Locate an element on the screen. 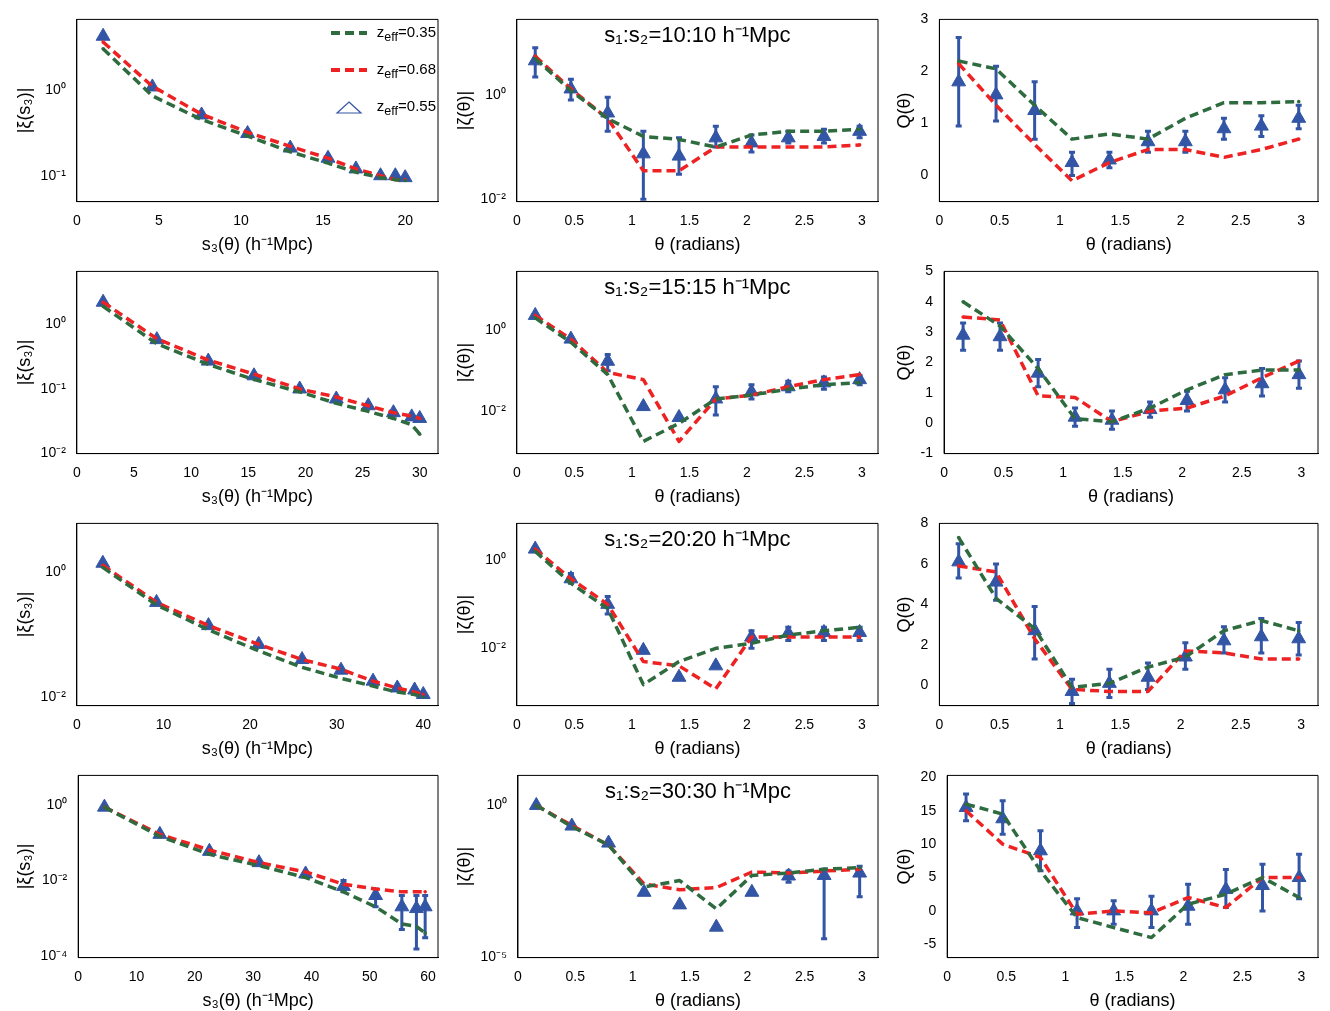 This screenshot has height=1011, width=1330. y-tick-label: 10⁻⁴ is located at coordinates (54, 954).